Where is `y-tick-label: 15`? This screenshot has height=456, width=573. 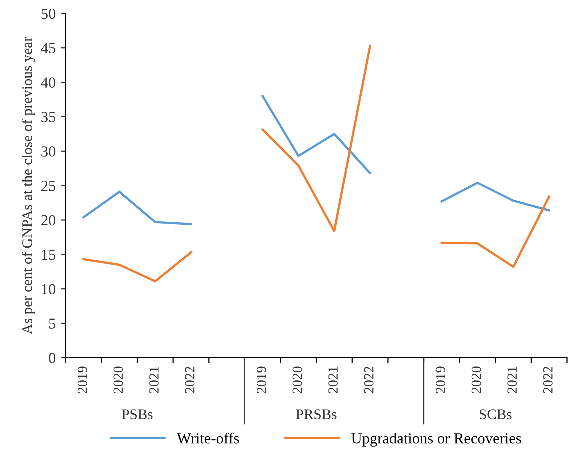 y-tick-label: 15 is located at coordinates (49, 255).